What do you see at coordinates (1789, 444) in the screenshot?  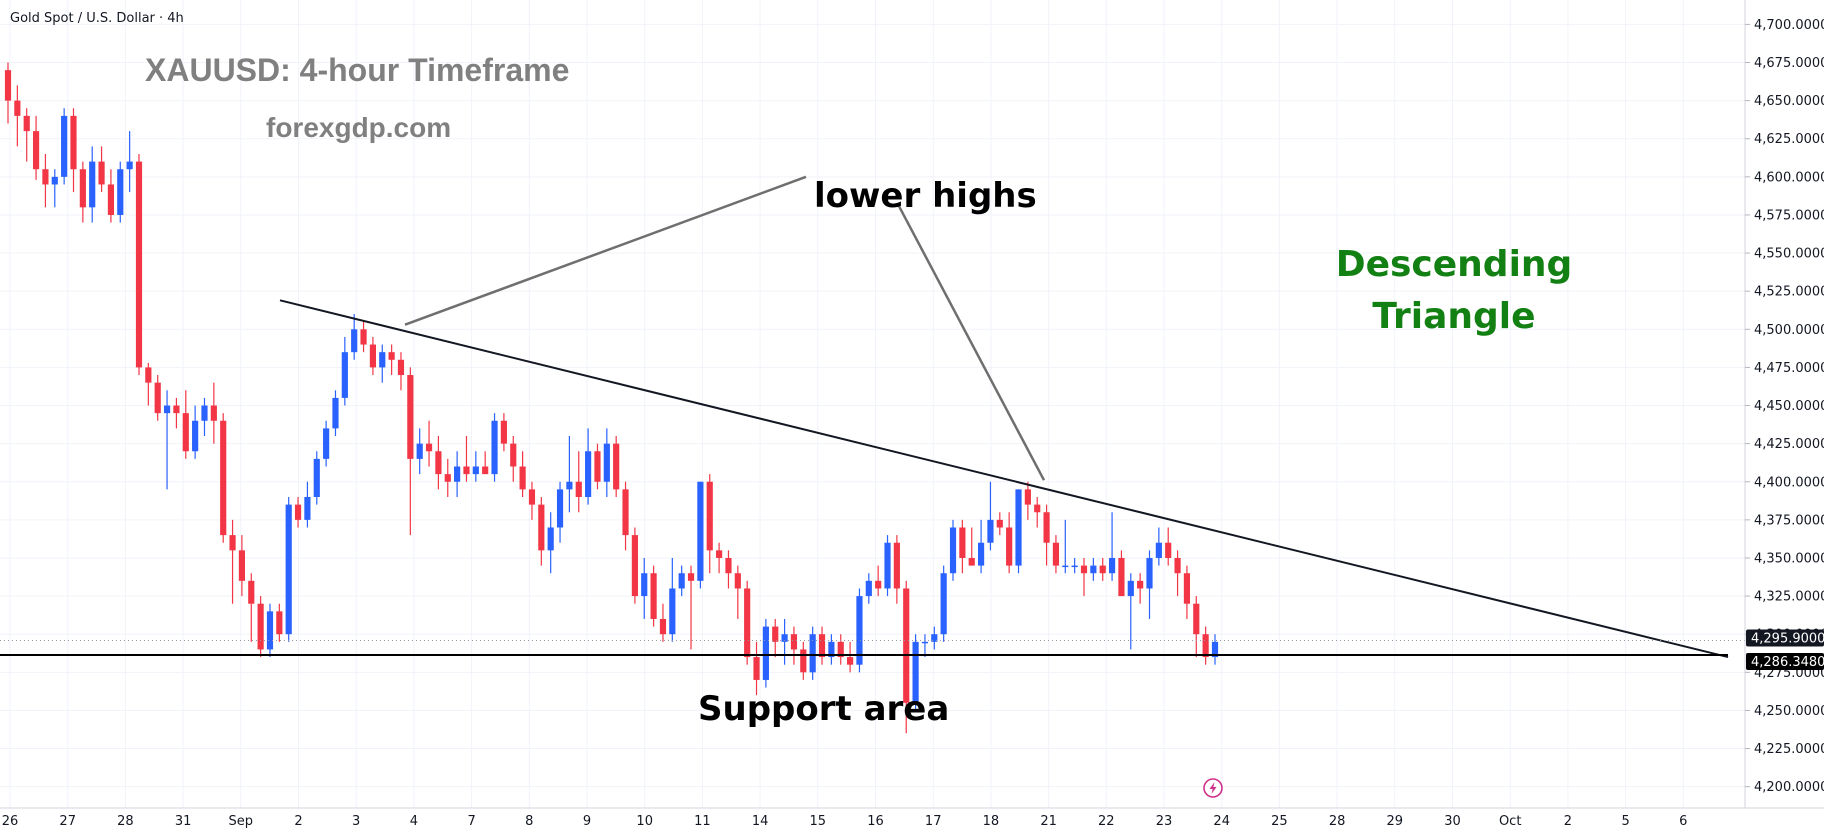 I see `y-tick-label: 4,425.0000` at bounding box center [1789, 444].